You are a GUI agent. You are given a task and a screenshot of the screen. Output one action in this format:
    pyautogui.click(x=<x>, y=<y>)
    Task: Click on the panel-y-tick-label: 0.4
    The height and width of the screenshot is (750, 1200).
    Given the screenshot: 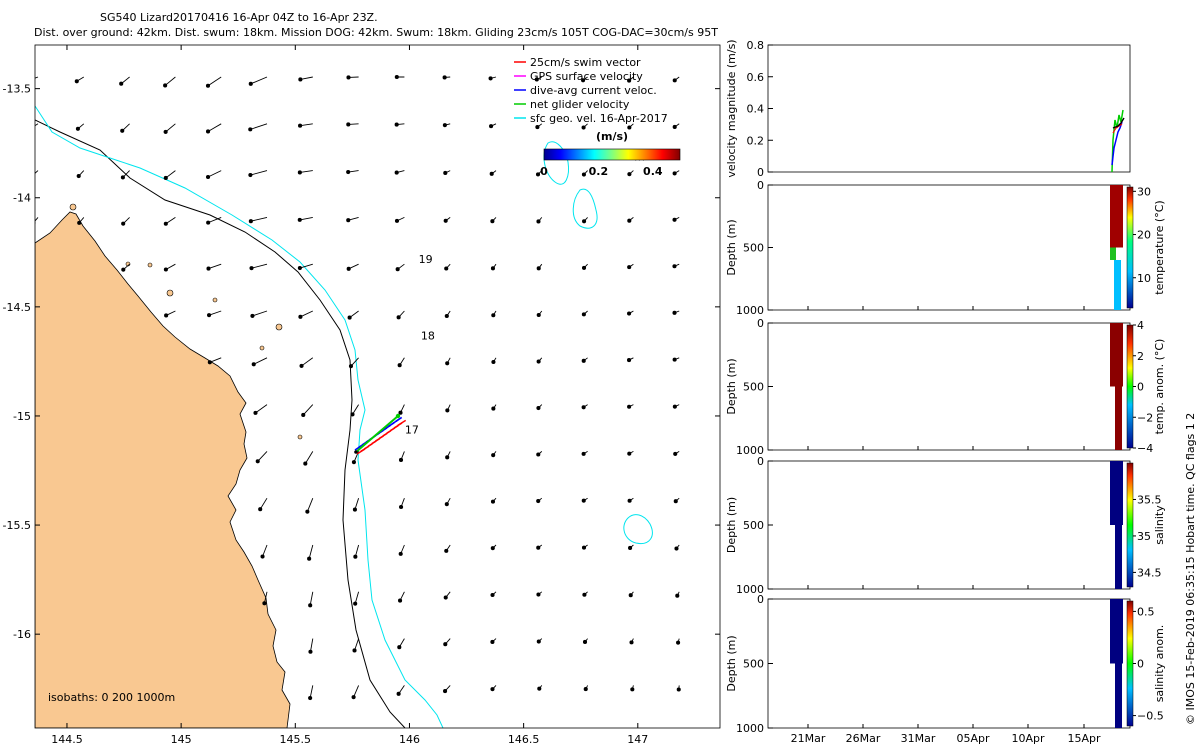 What is the action you would take?
    pyautogui.click(x=756, y=109)
    